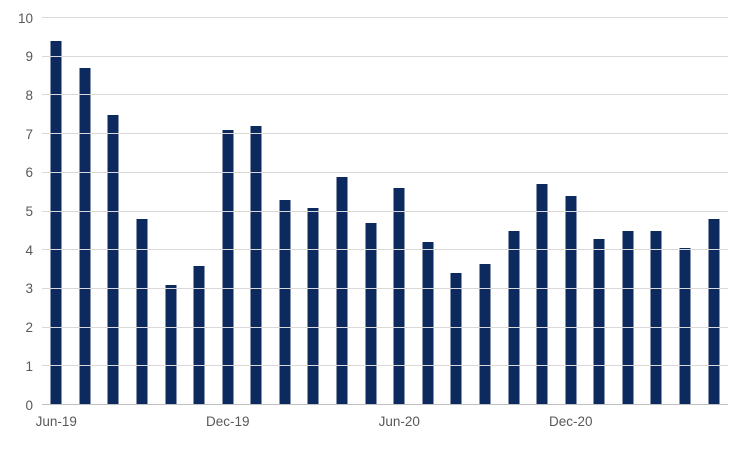  What do you see at coordinates (228, 421) in the screenshot?
I see `x-axis-tick-label: Dec-19` at bounding box center [228, 421].